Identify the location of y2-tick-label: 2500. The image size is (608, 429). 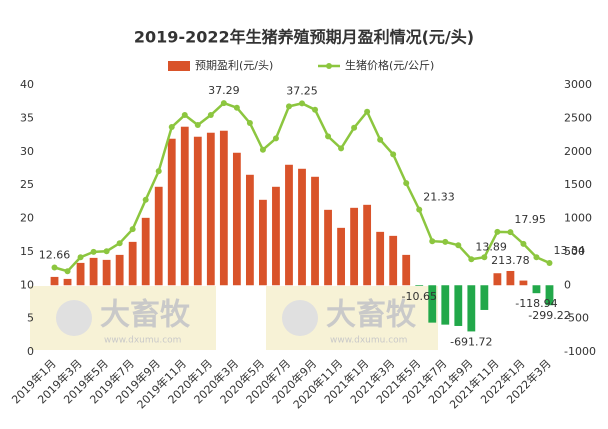
(578, 117).